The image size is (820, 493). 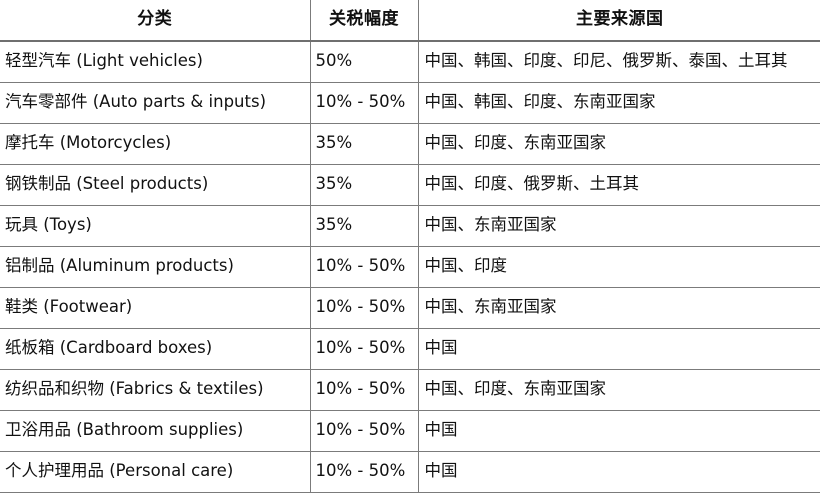 I want to click on column-header-rate: 关税幅度, so click(x=364, y=21).